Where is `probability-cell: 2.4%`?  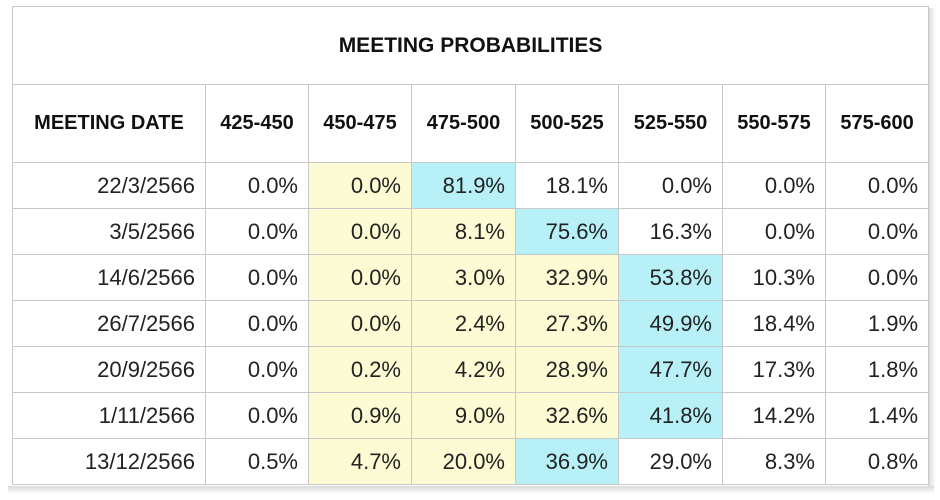
probability-cell: 2.4% is located at coordinates (463, 323).